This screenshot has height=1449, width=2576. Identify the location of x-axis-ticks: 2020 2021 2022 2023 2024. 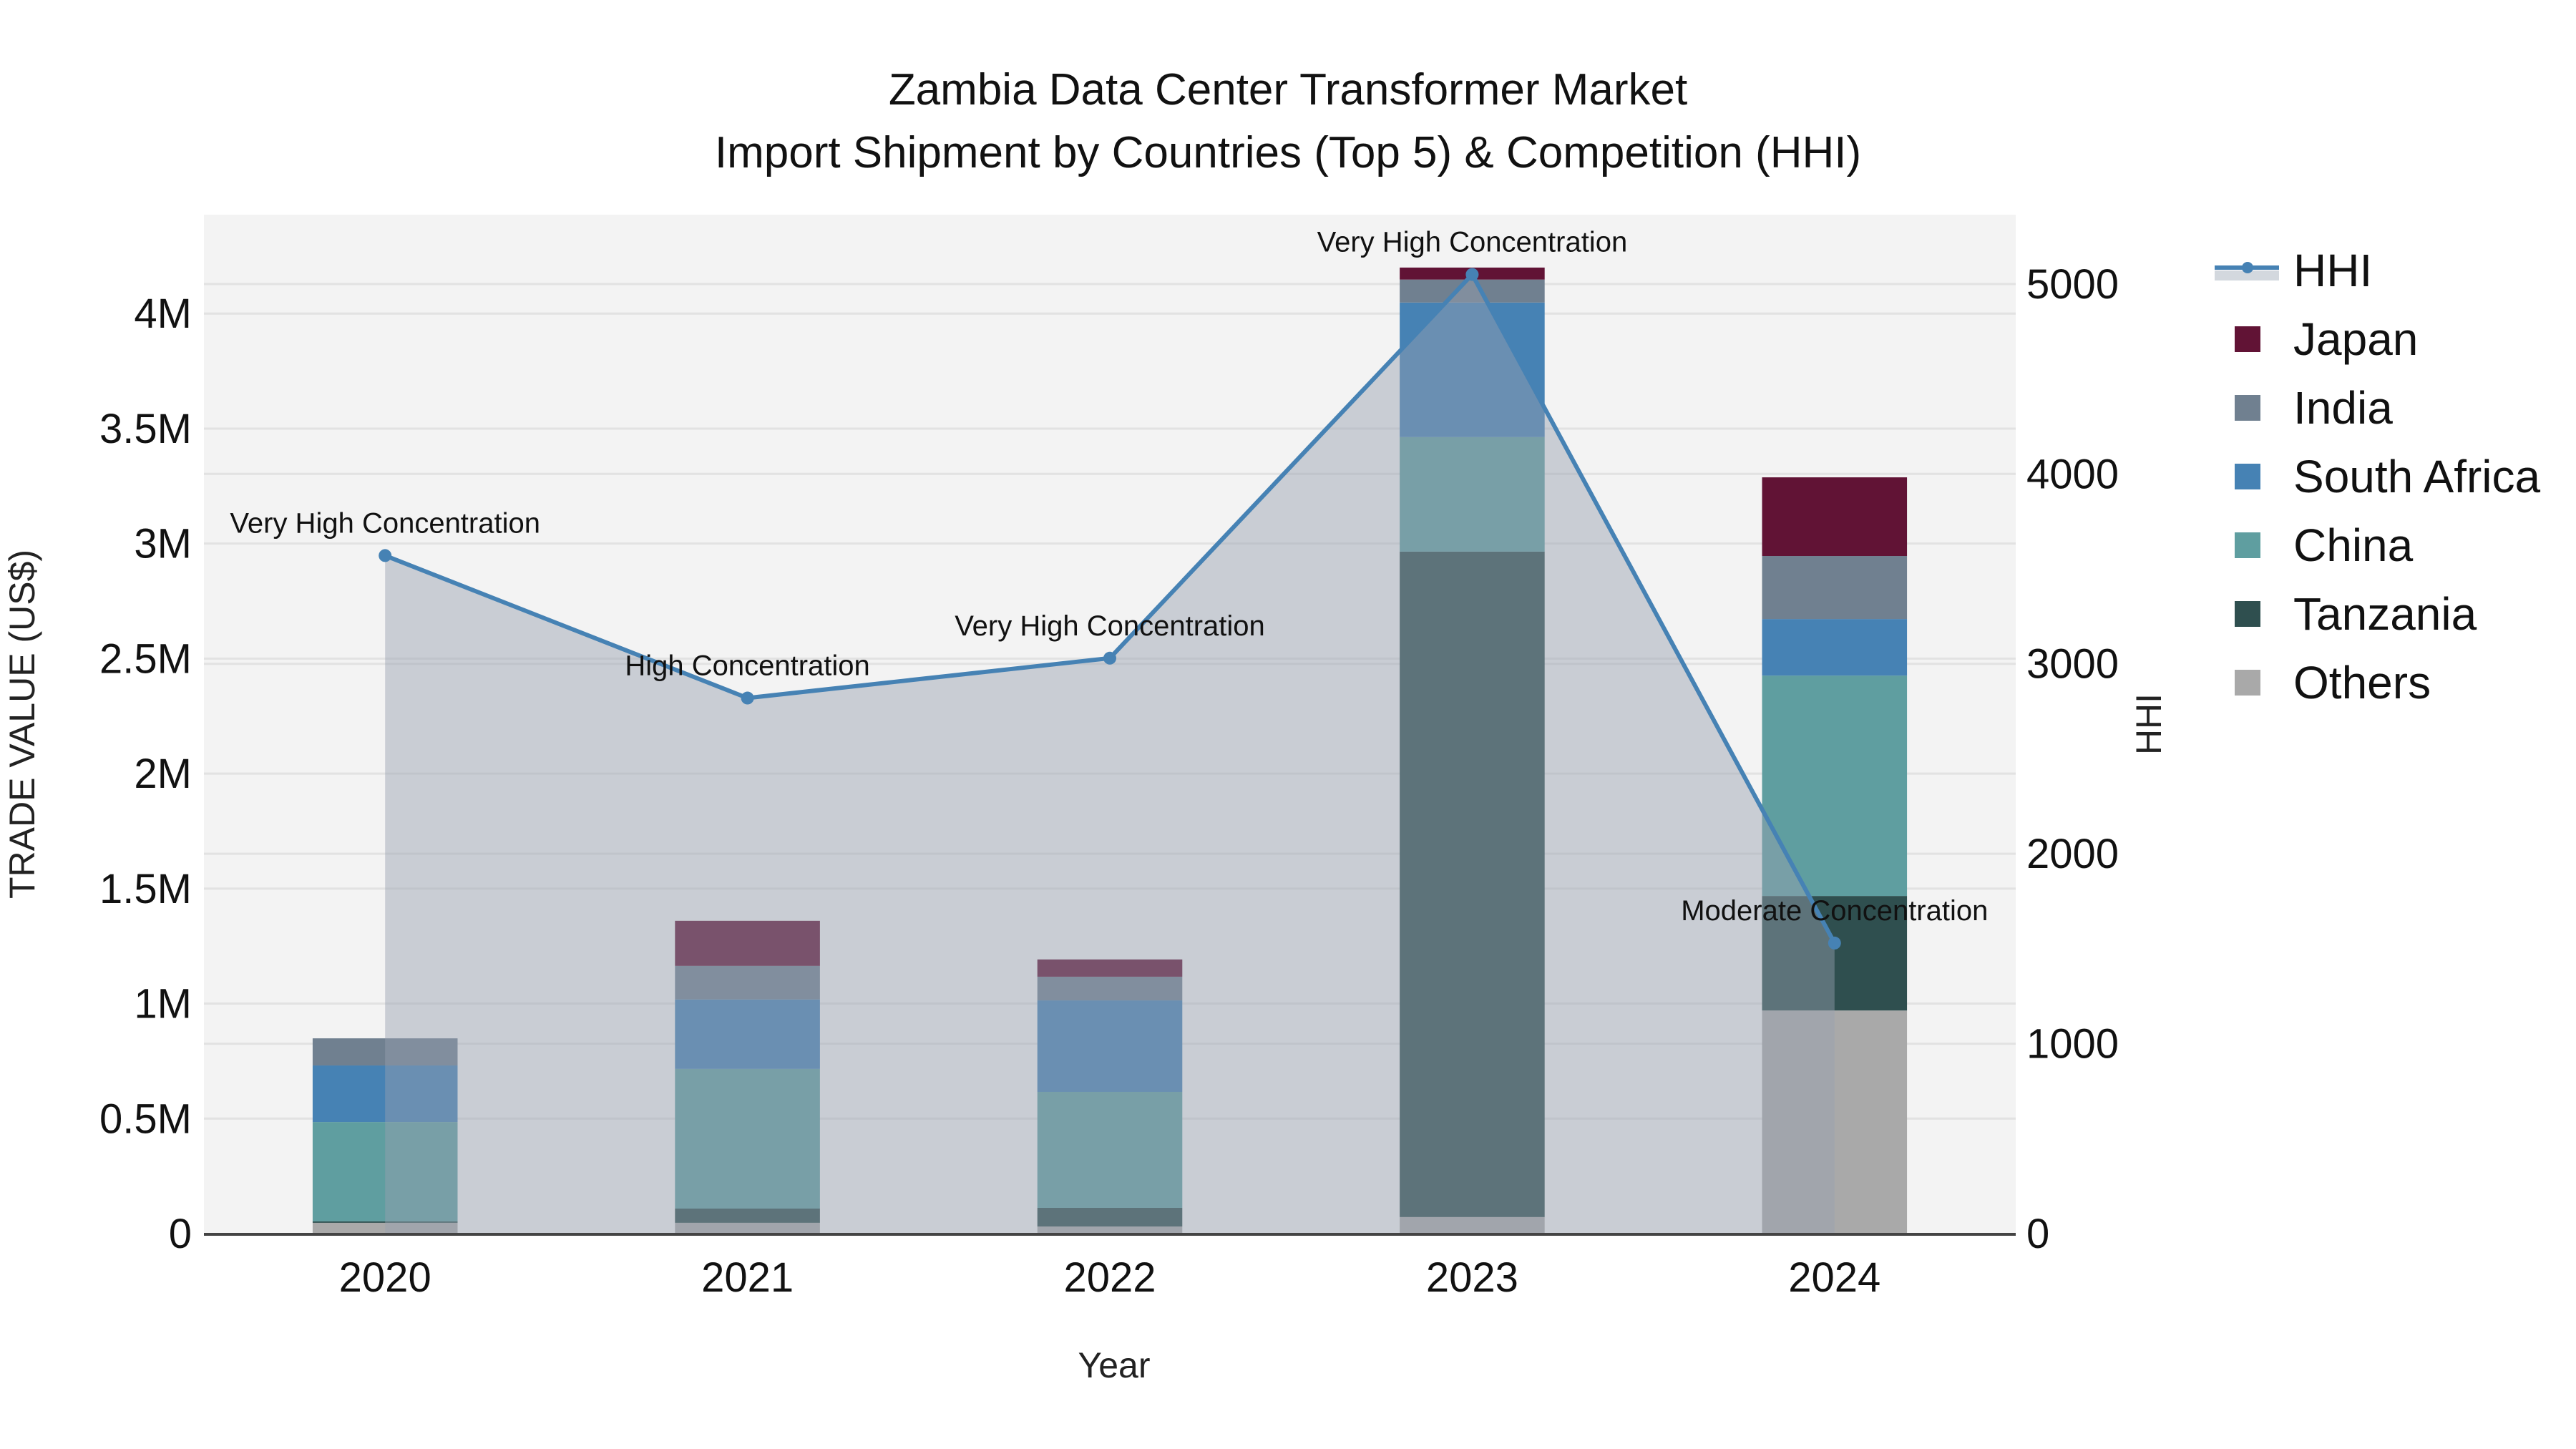
(1110, 1277).